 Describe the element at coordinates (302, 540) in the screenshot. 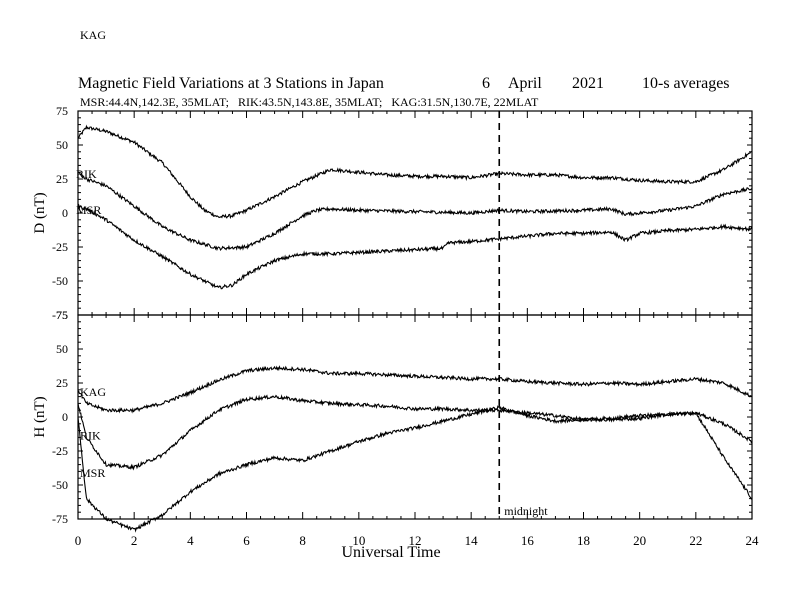

I see `x-tick-label: 8` at that location.